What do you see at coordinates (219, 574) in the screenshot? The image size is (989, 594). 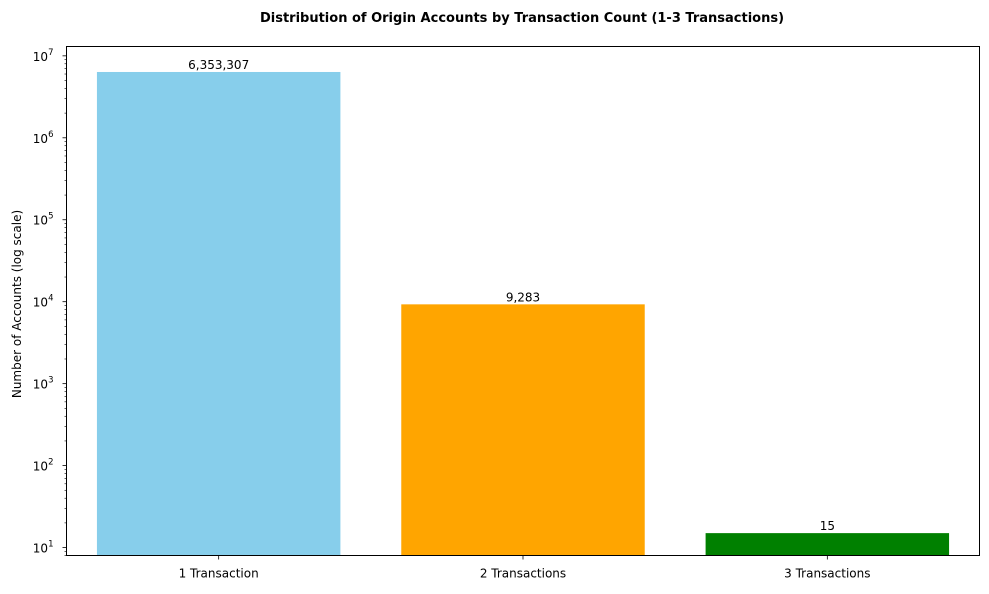 I see `x-tick-label-1: 1 Transaction` at bounding box center [219, 574].